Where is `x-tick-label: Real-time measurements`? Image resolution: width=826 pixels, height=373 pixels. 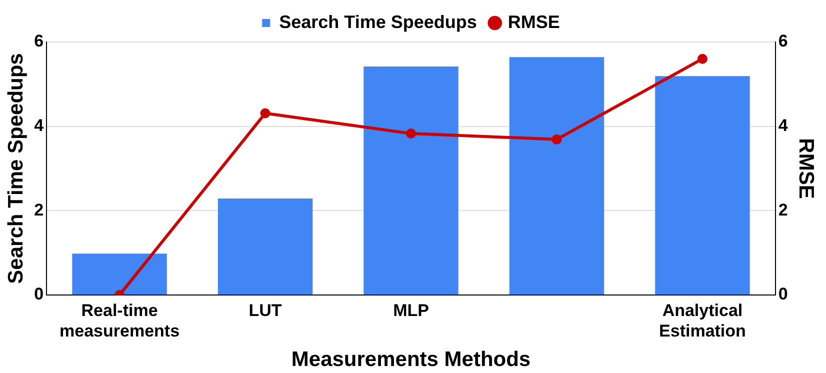
x-tick-label: Real-time measurements is located at coordinates (120, 320).